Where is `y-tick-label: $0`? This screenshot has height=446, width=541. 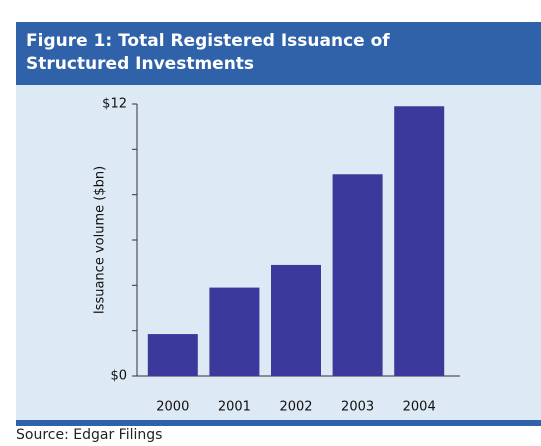
y-tick-label: $0 is located at coordinates (118, 376).